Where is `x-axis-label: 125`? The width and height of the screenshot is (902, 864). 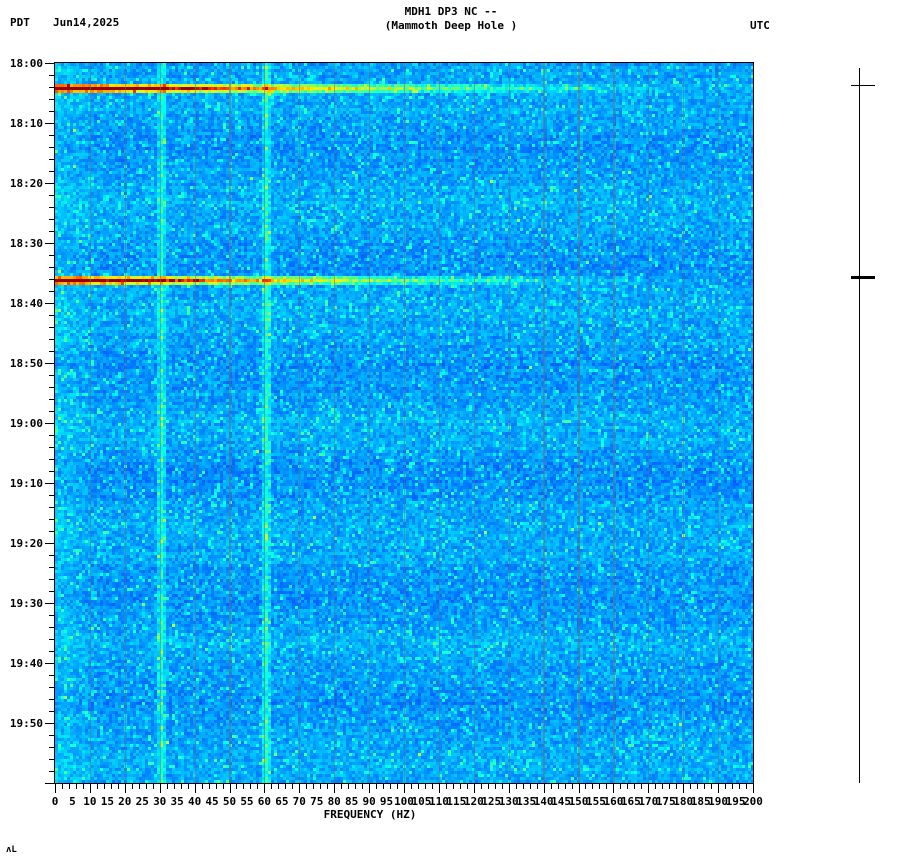 x-axis-label: 125 is located at coordinates (491, 801).